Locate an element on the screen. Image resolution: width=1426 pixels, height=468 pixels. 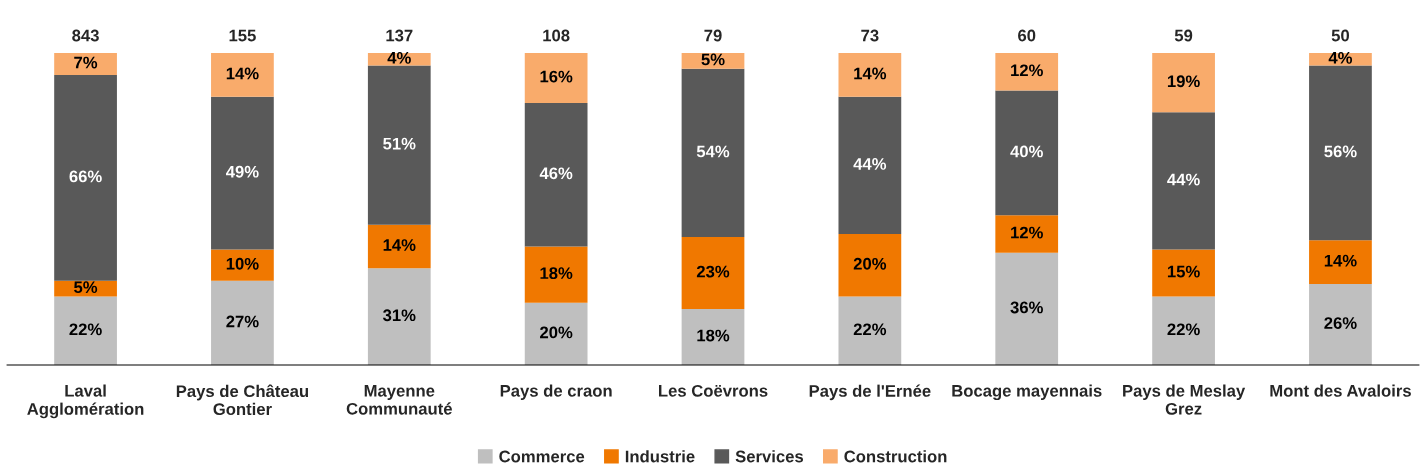
annotation: 137 is located at coordinates (399, 35).